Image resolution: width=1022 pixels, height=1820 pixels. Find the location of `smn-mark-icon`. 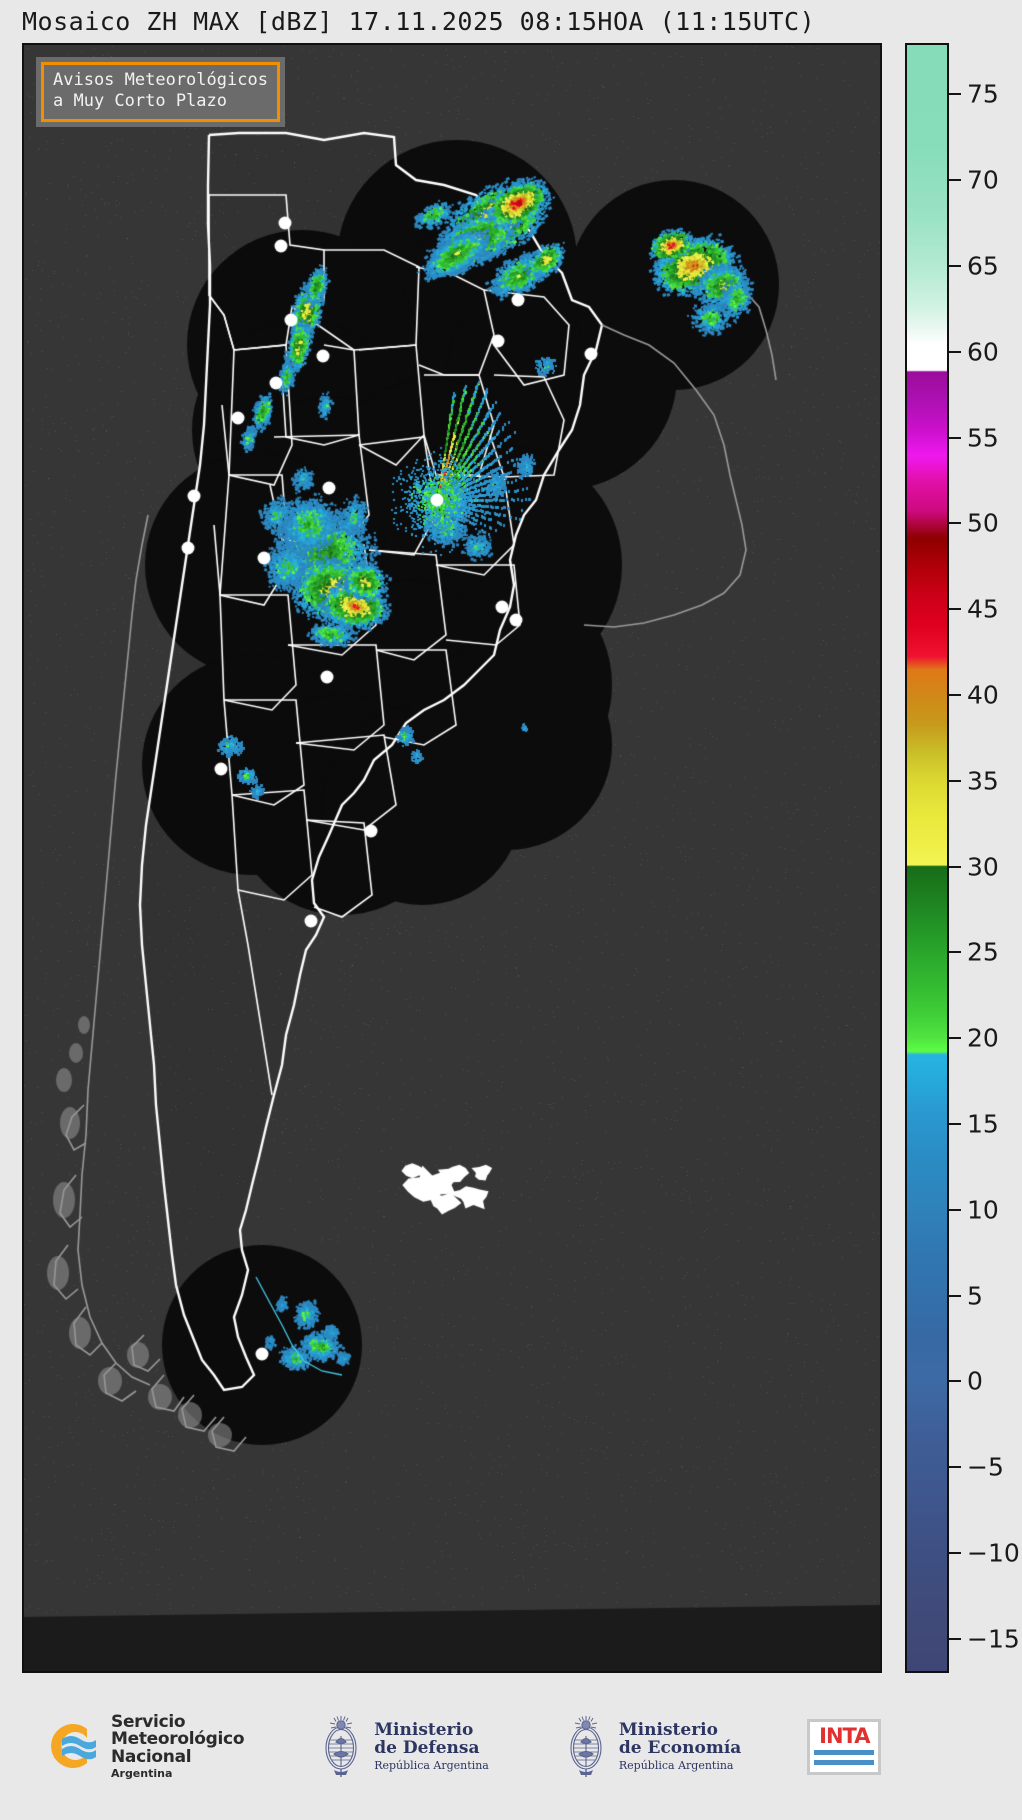

smn-mark-icon is located at coordinates (72, 1746).